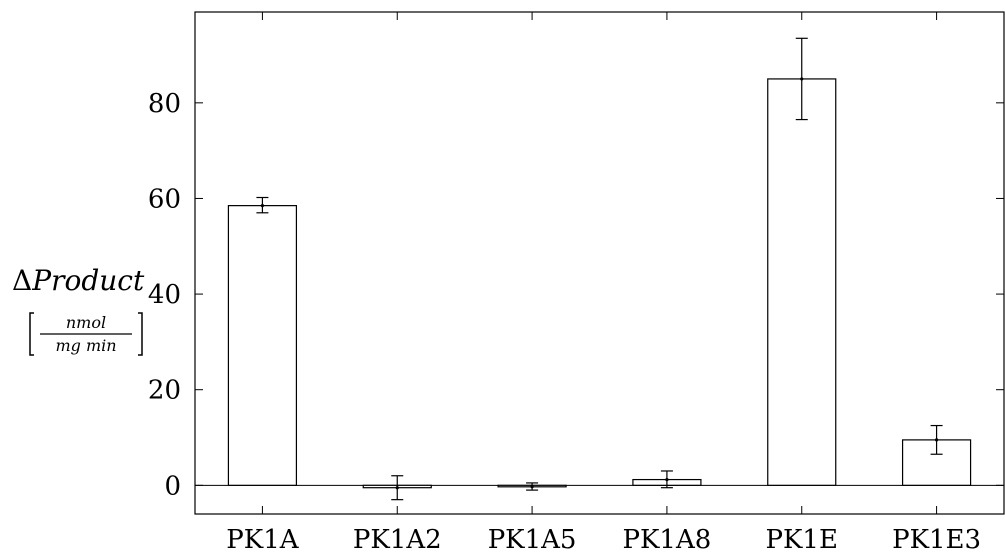 The width and height of the screenshot is (1005, 556). I want to click on error-bar-pk1a2, so click(397, 488).